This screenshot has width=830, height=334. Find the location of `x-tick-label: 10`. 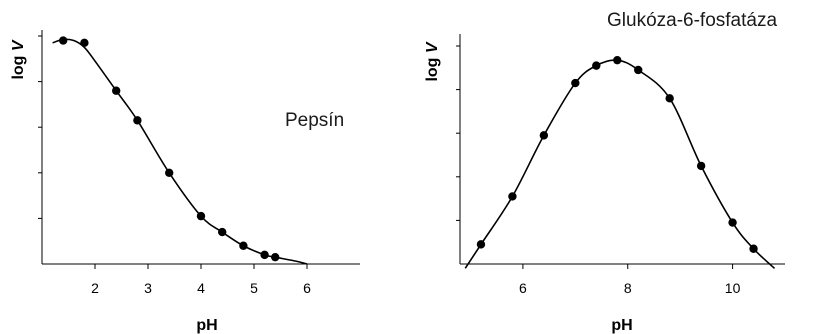

x-tick-label: 10 is located at coordinates (733, 288).